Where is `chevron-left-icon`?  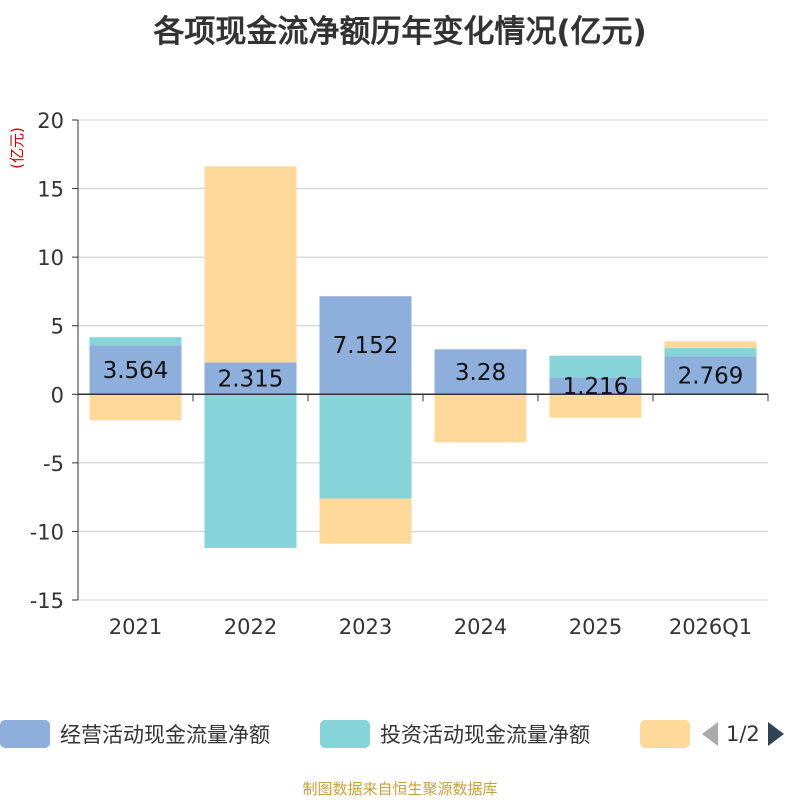 chevron-left-icon is located at coordinates (710, 734).